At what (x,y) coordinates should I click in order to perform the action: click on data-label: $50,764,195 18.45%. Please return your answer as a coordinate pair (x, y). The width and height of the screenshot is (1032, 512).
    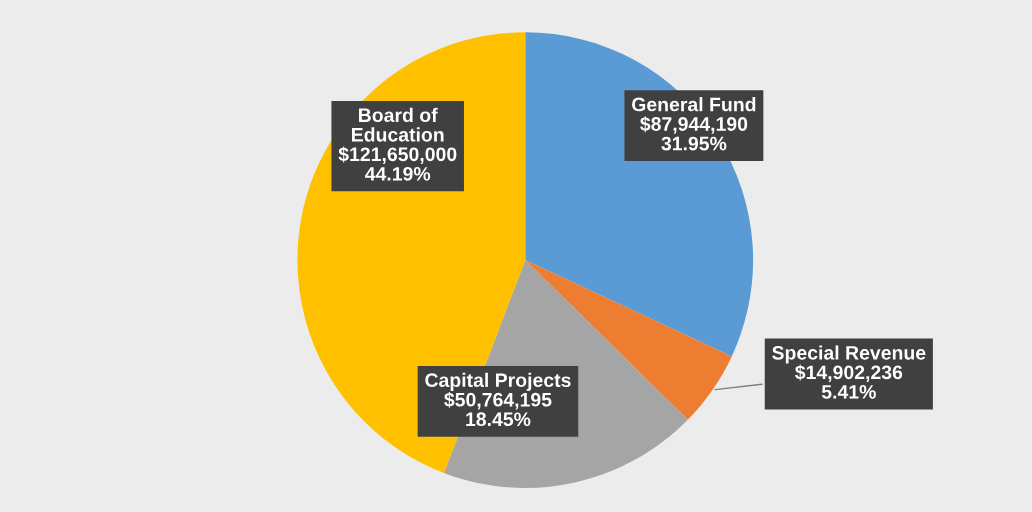
    Looking at the image, I should click on (498, 409).